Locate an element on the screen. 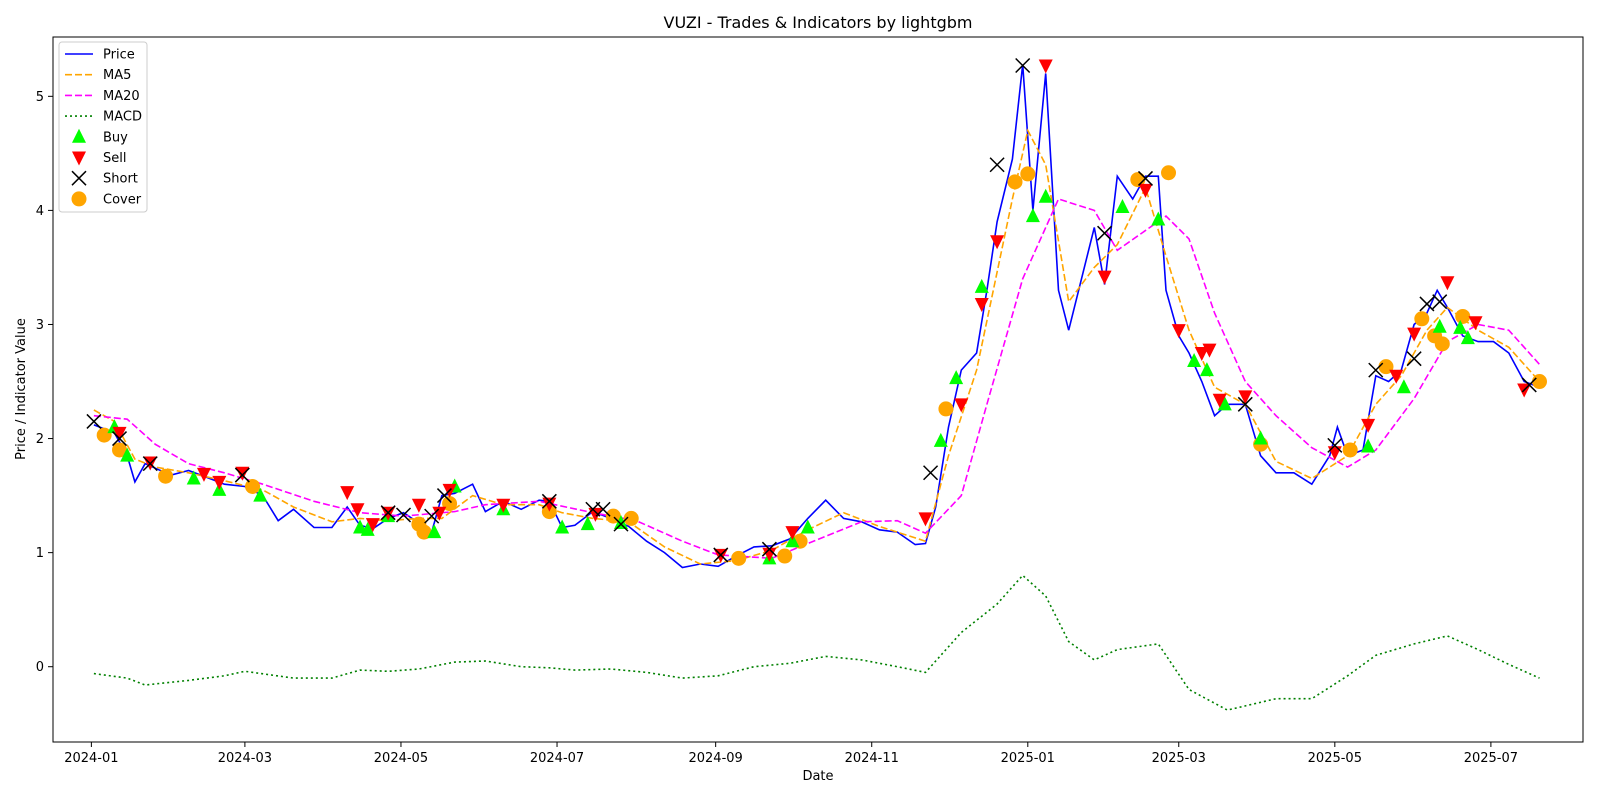 Image resolution: width=1600 pixels, height=800 pixels. legend-label-buy: Buy is located at coordinates (115, 137).